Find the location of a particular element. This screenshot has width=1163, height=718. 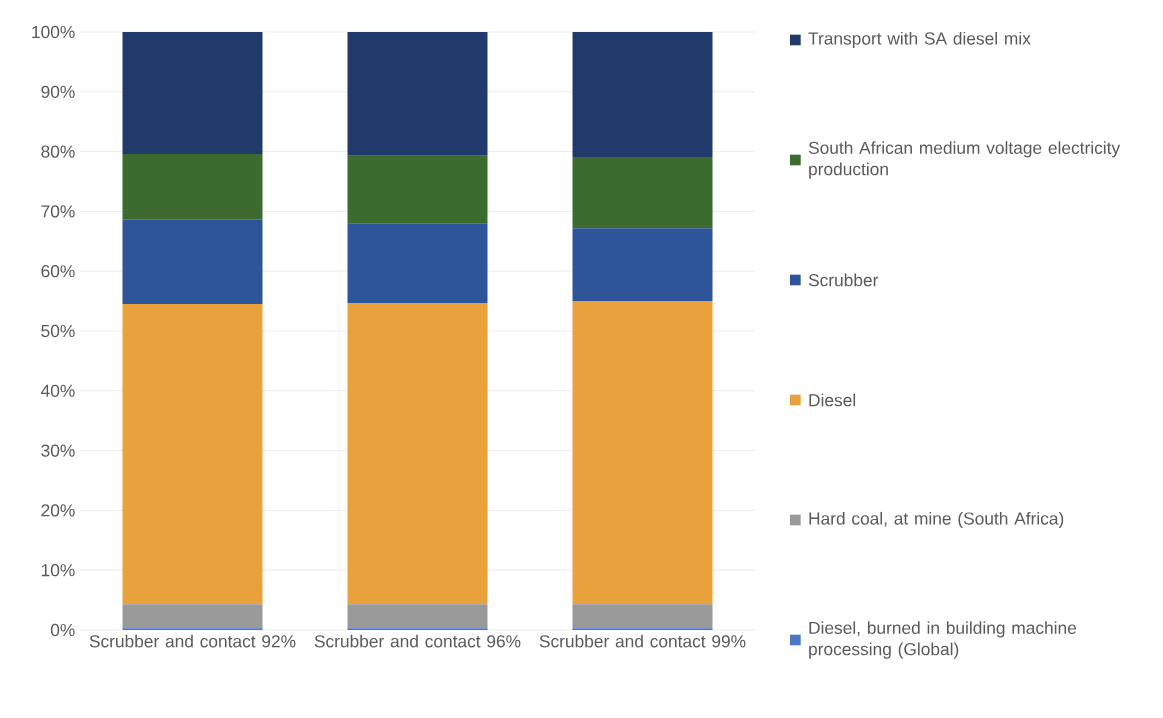

y-tick-label: 60% is located at coordinates (58, 271).